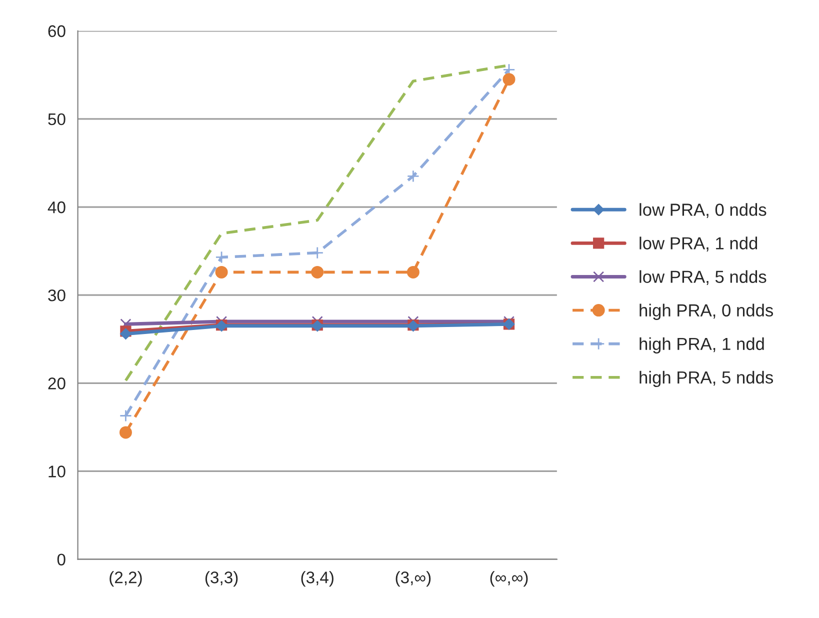 The image size is (819, 618). I want to click on y-tick-label: 20, so click(57, 384).